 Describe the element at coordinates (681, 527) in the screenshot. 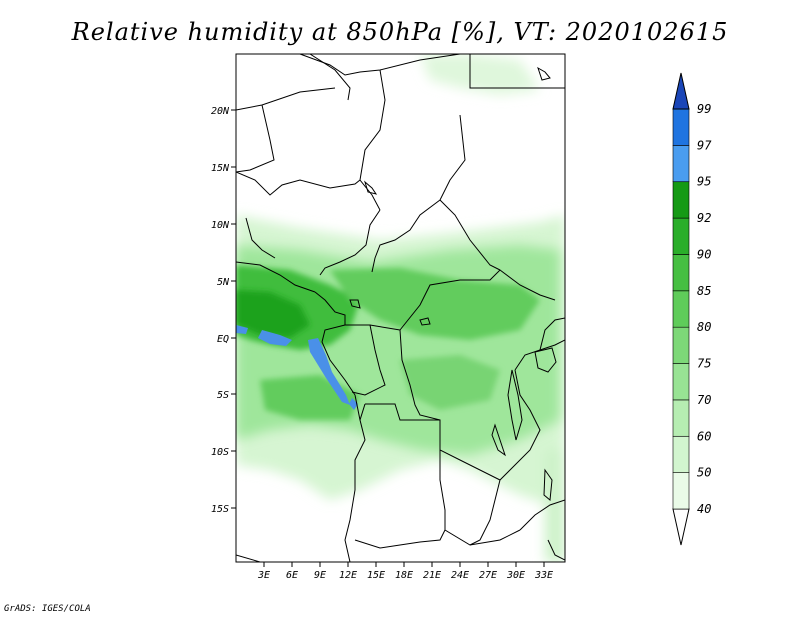

I see `colorbar-under-triangle` at that location.